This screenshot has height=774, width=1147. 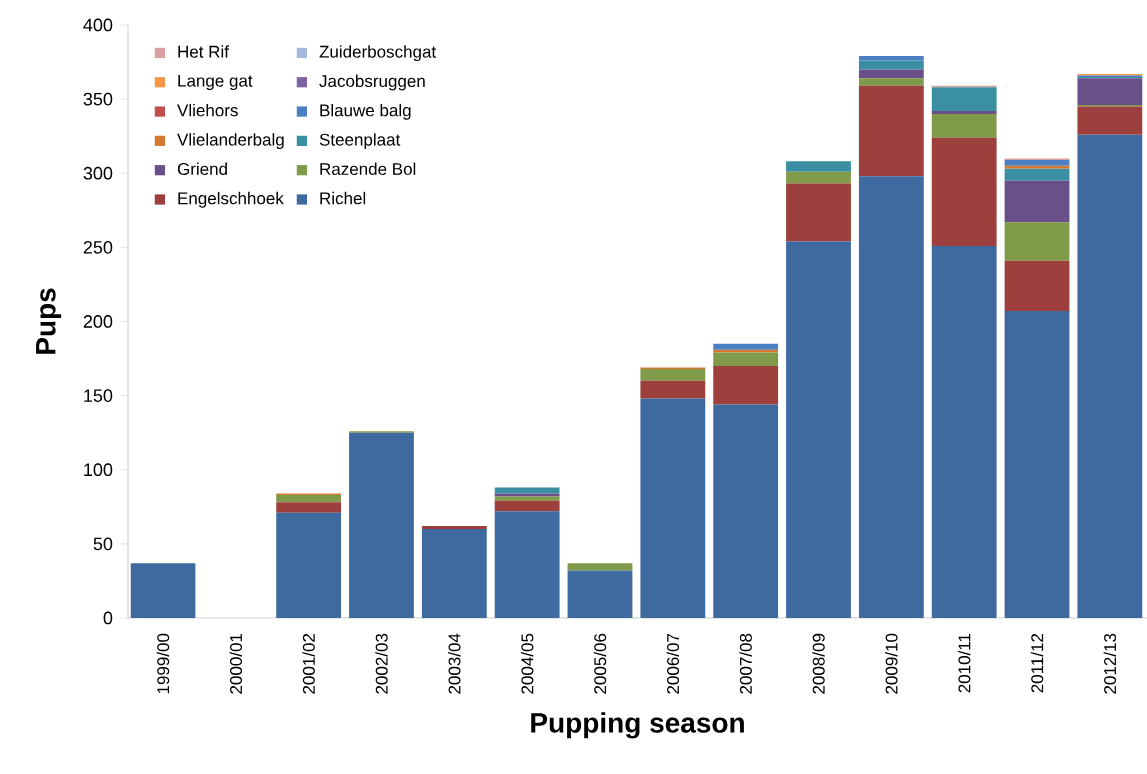 I want to click on x-tick-label: 2007/08, so click(x=745, y=663).